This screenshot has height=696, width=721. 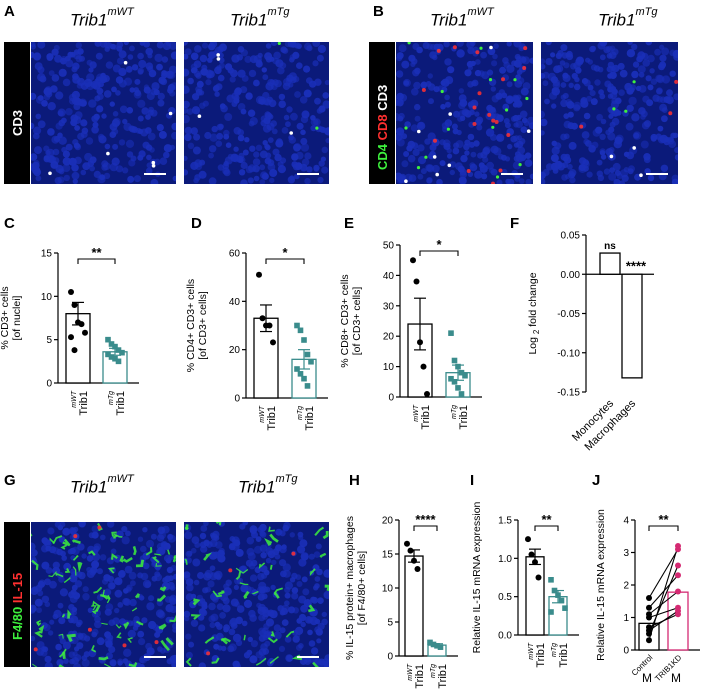 I want to click on paired-line, so click(x=663, y=613).